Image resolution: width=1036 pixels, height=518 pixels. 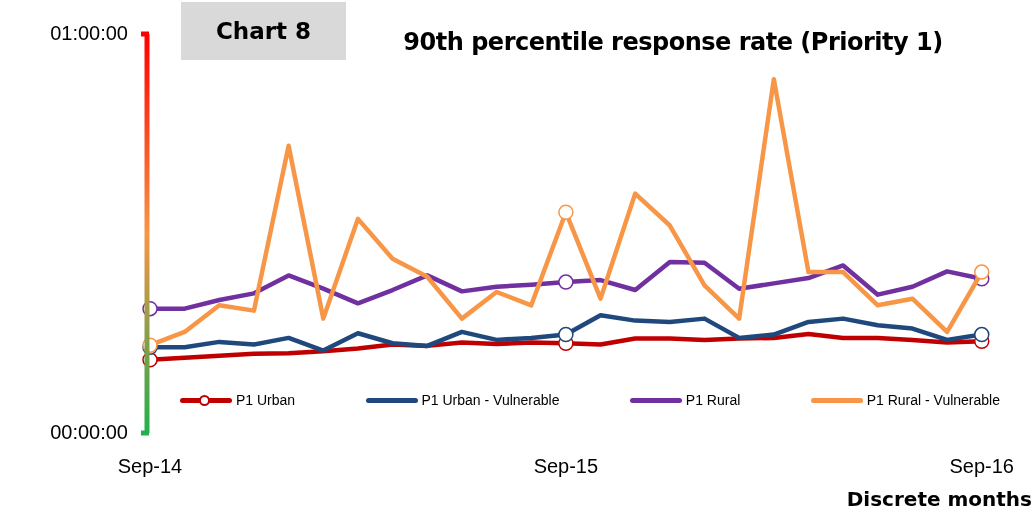 What do you see at coordinates (266, 400) in the screenshot?
I see `legend-label: P1 Urban` at bounding box center [266, 400].